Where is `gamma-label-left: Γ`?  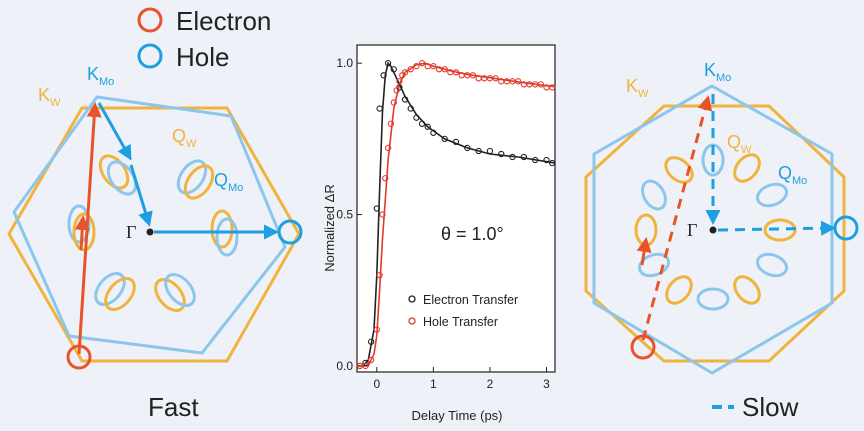
gamma-label-left: Γ is located at coordinates (131, 232).